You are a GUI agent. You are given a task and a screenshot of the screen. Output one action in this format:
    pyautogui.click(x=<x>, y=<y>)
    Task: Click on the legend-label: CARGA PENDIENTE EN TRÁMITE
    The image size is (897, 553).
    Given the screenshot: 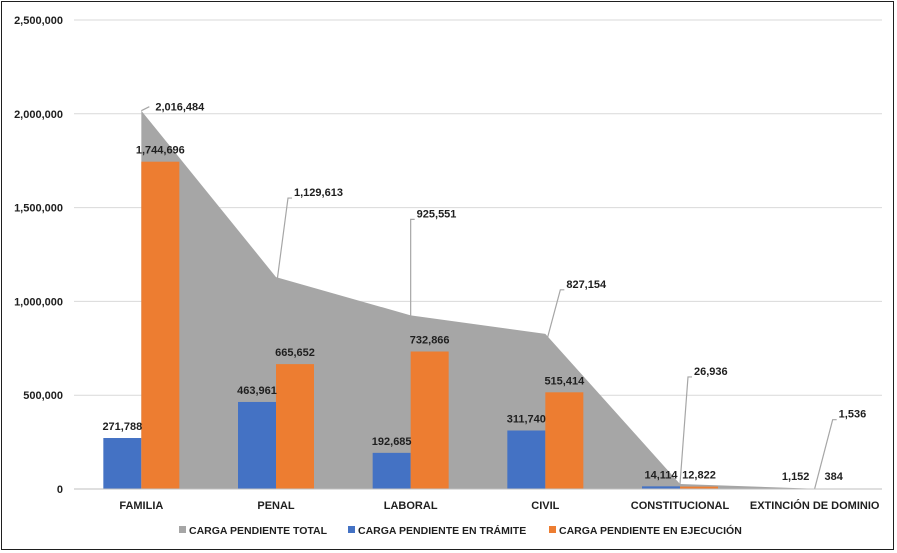 What is the action you would take?
    pyautogui.click(x=442, y=530)
    